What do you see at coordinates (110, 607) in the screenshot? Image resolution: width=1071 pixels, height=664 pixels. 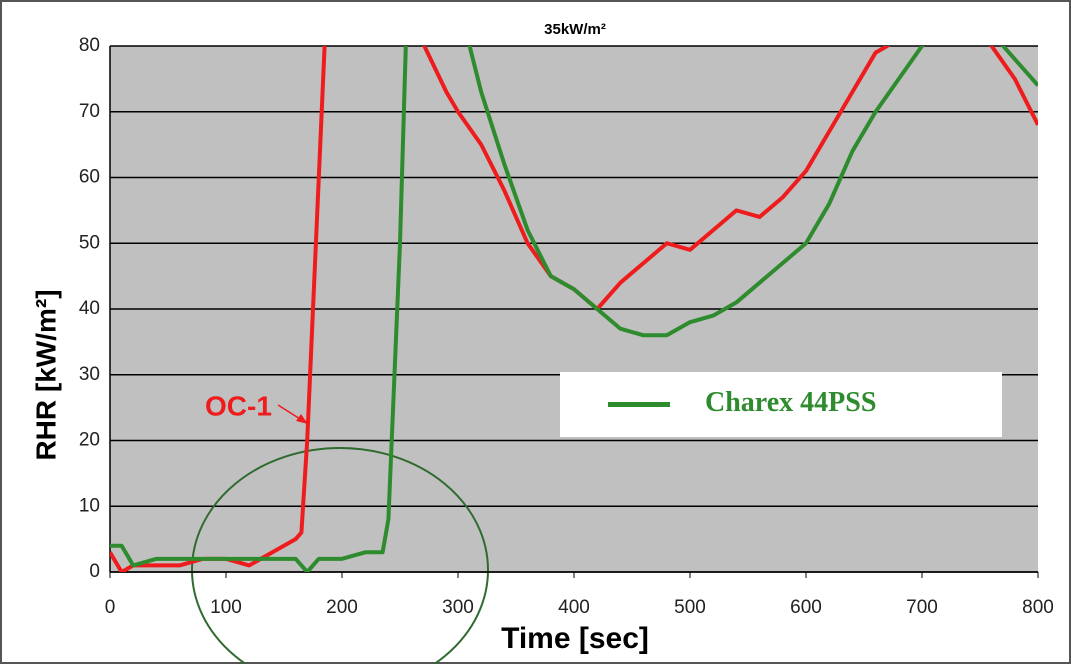 I see `x-tick-label: 0` at bounding box center [110, 607].